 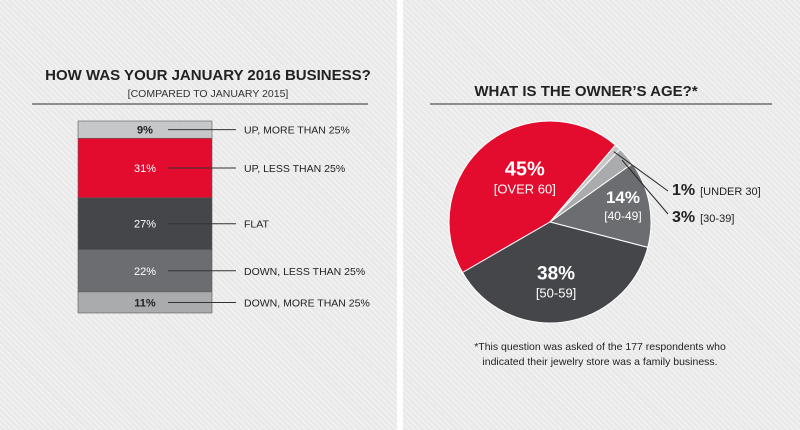 What do you see at coordinates (297, 131) in the screenshot?
I see `bar-category-label: UP, MORE THAN 25%` at bounding box center [297, 131].